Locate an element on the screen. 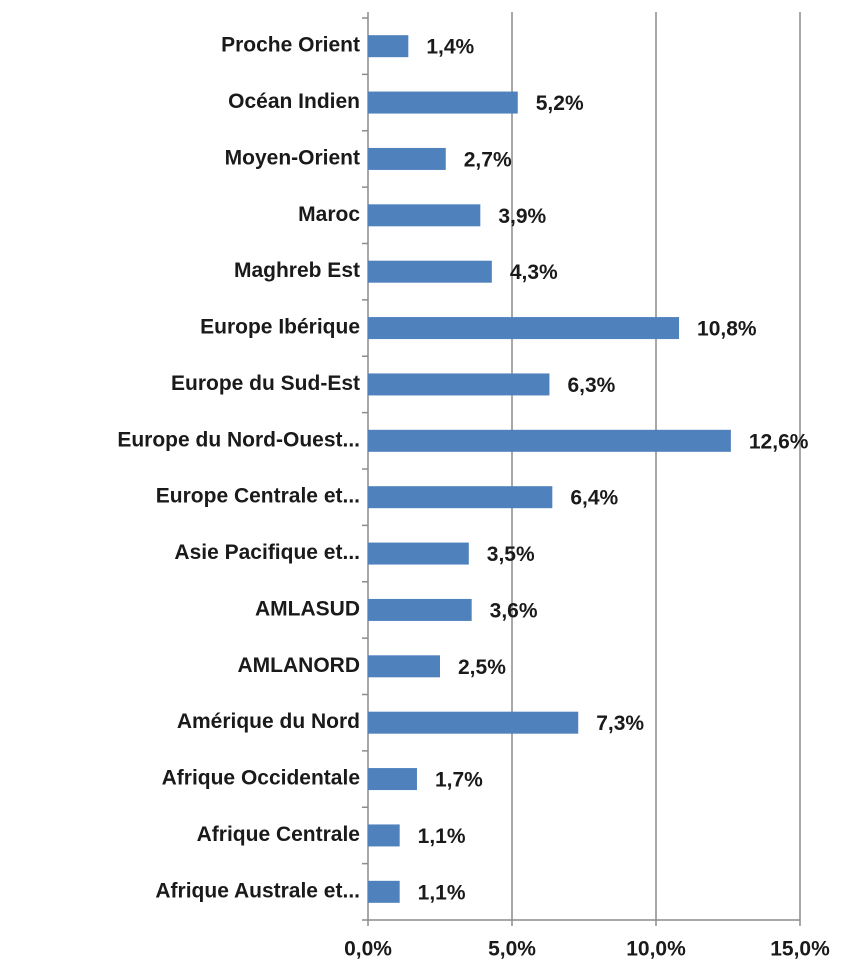 The height and width of the screenshot is (967, 844). x-tick-label: 10,0% is located at coordinates (656, 949).